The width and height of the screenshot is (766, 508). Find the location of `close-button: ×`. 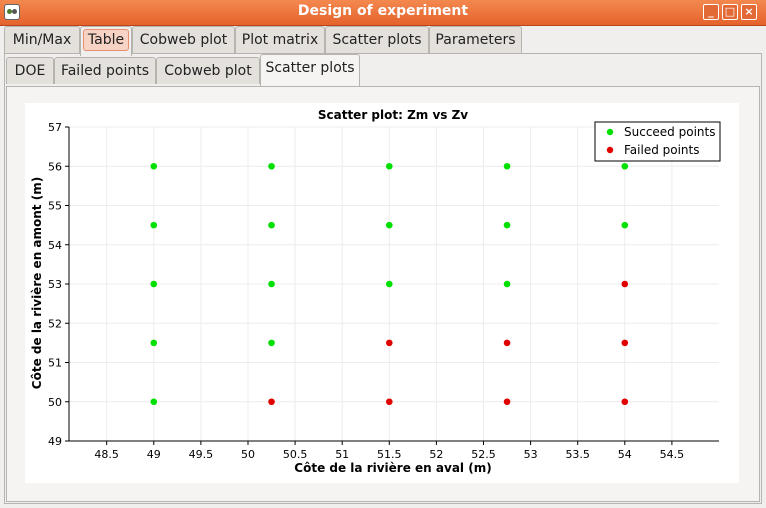

close-button: × is located at coordinates (749, 12).